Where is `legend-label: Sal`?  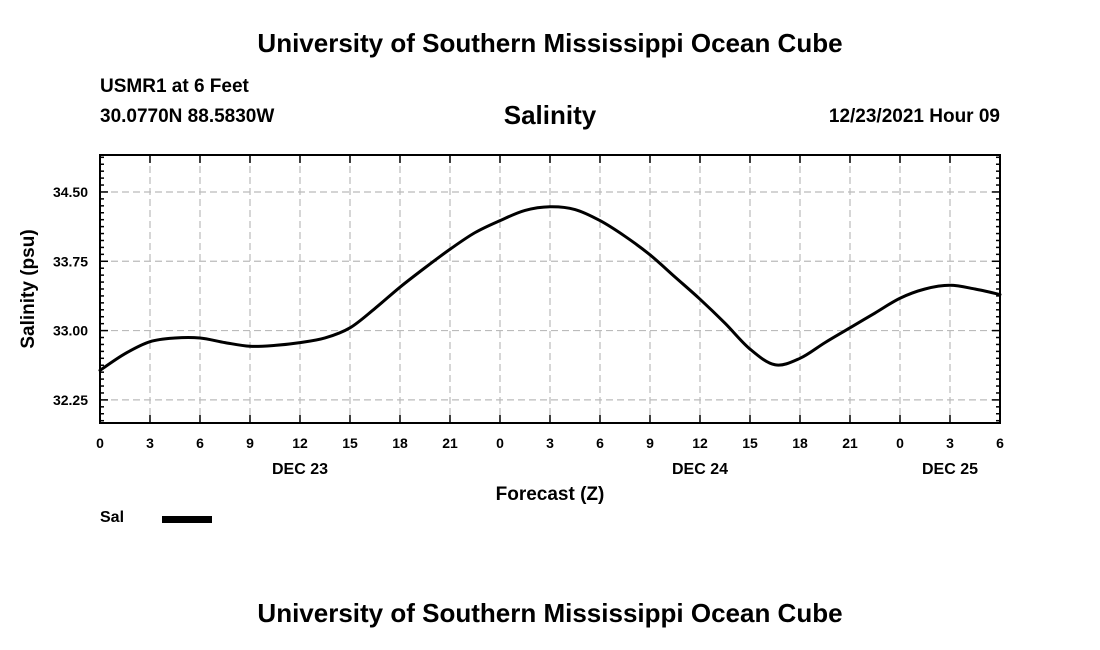
legend-label: Sal is located at coordinates (112, 517).